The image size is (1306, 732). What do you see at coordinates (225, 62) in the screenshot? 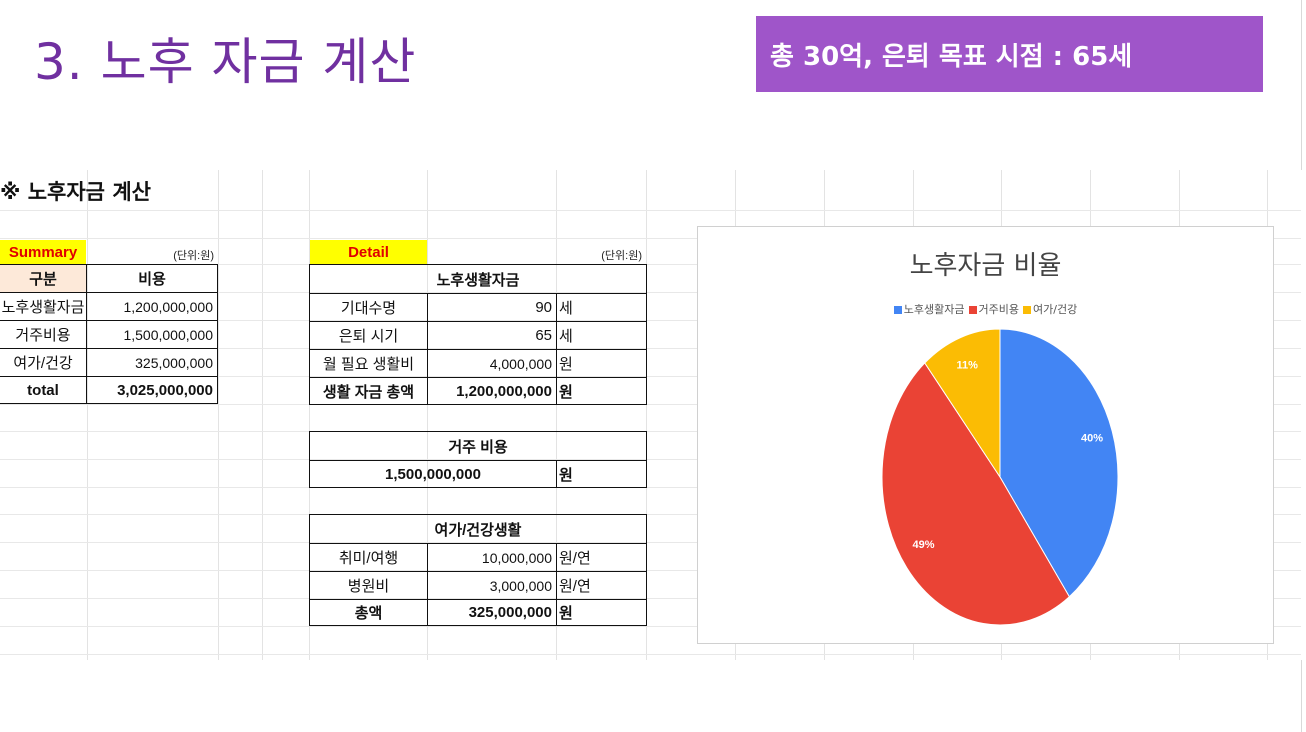
I see `slide-title: 3. 노후 자금 계산` at bounding box center [225, 62].